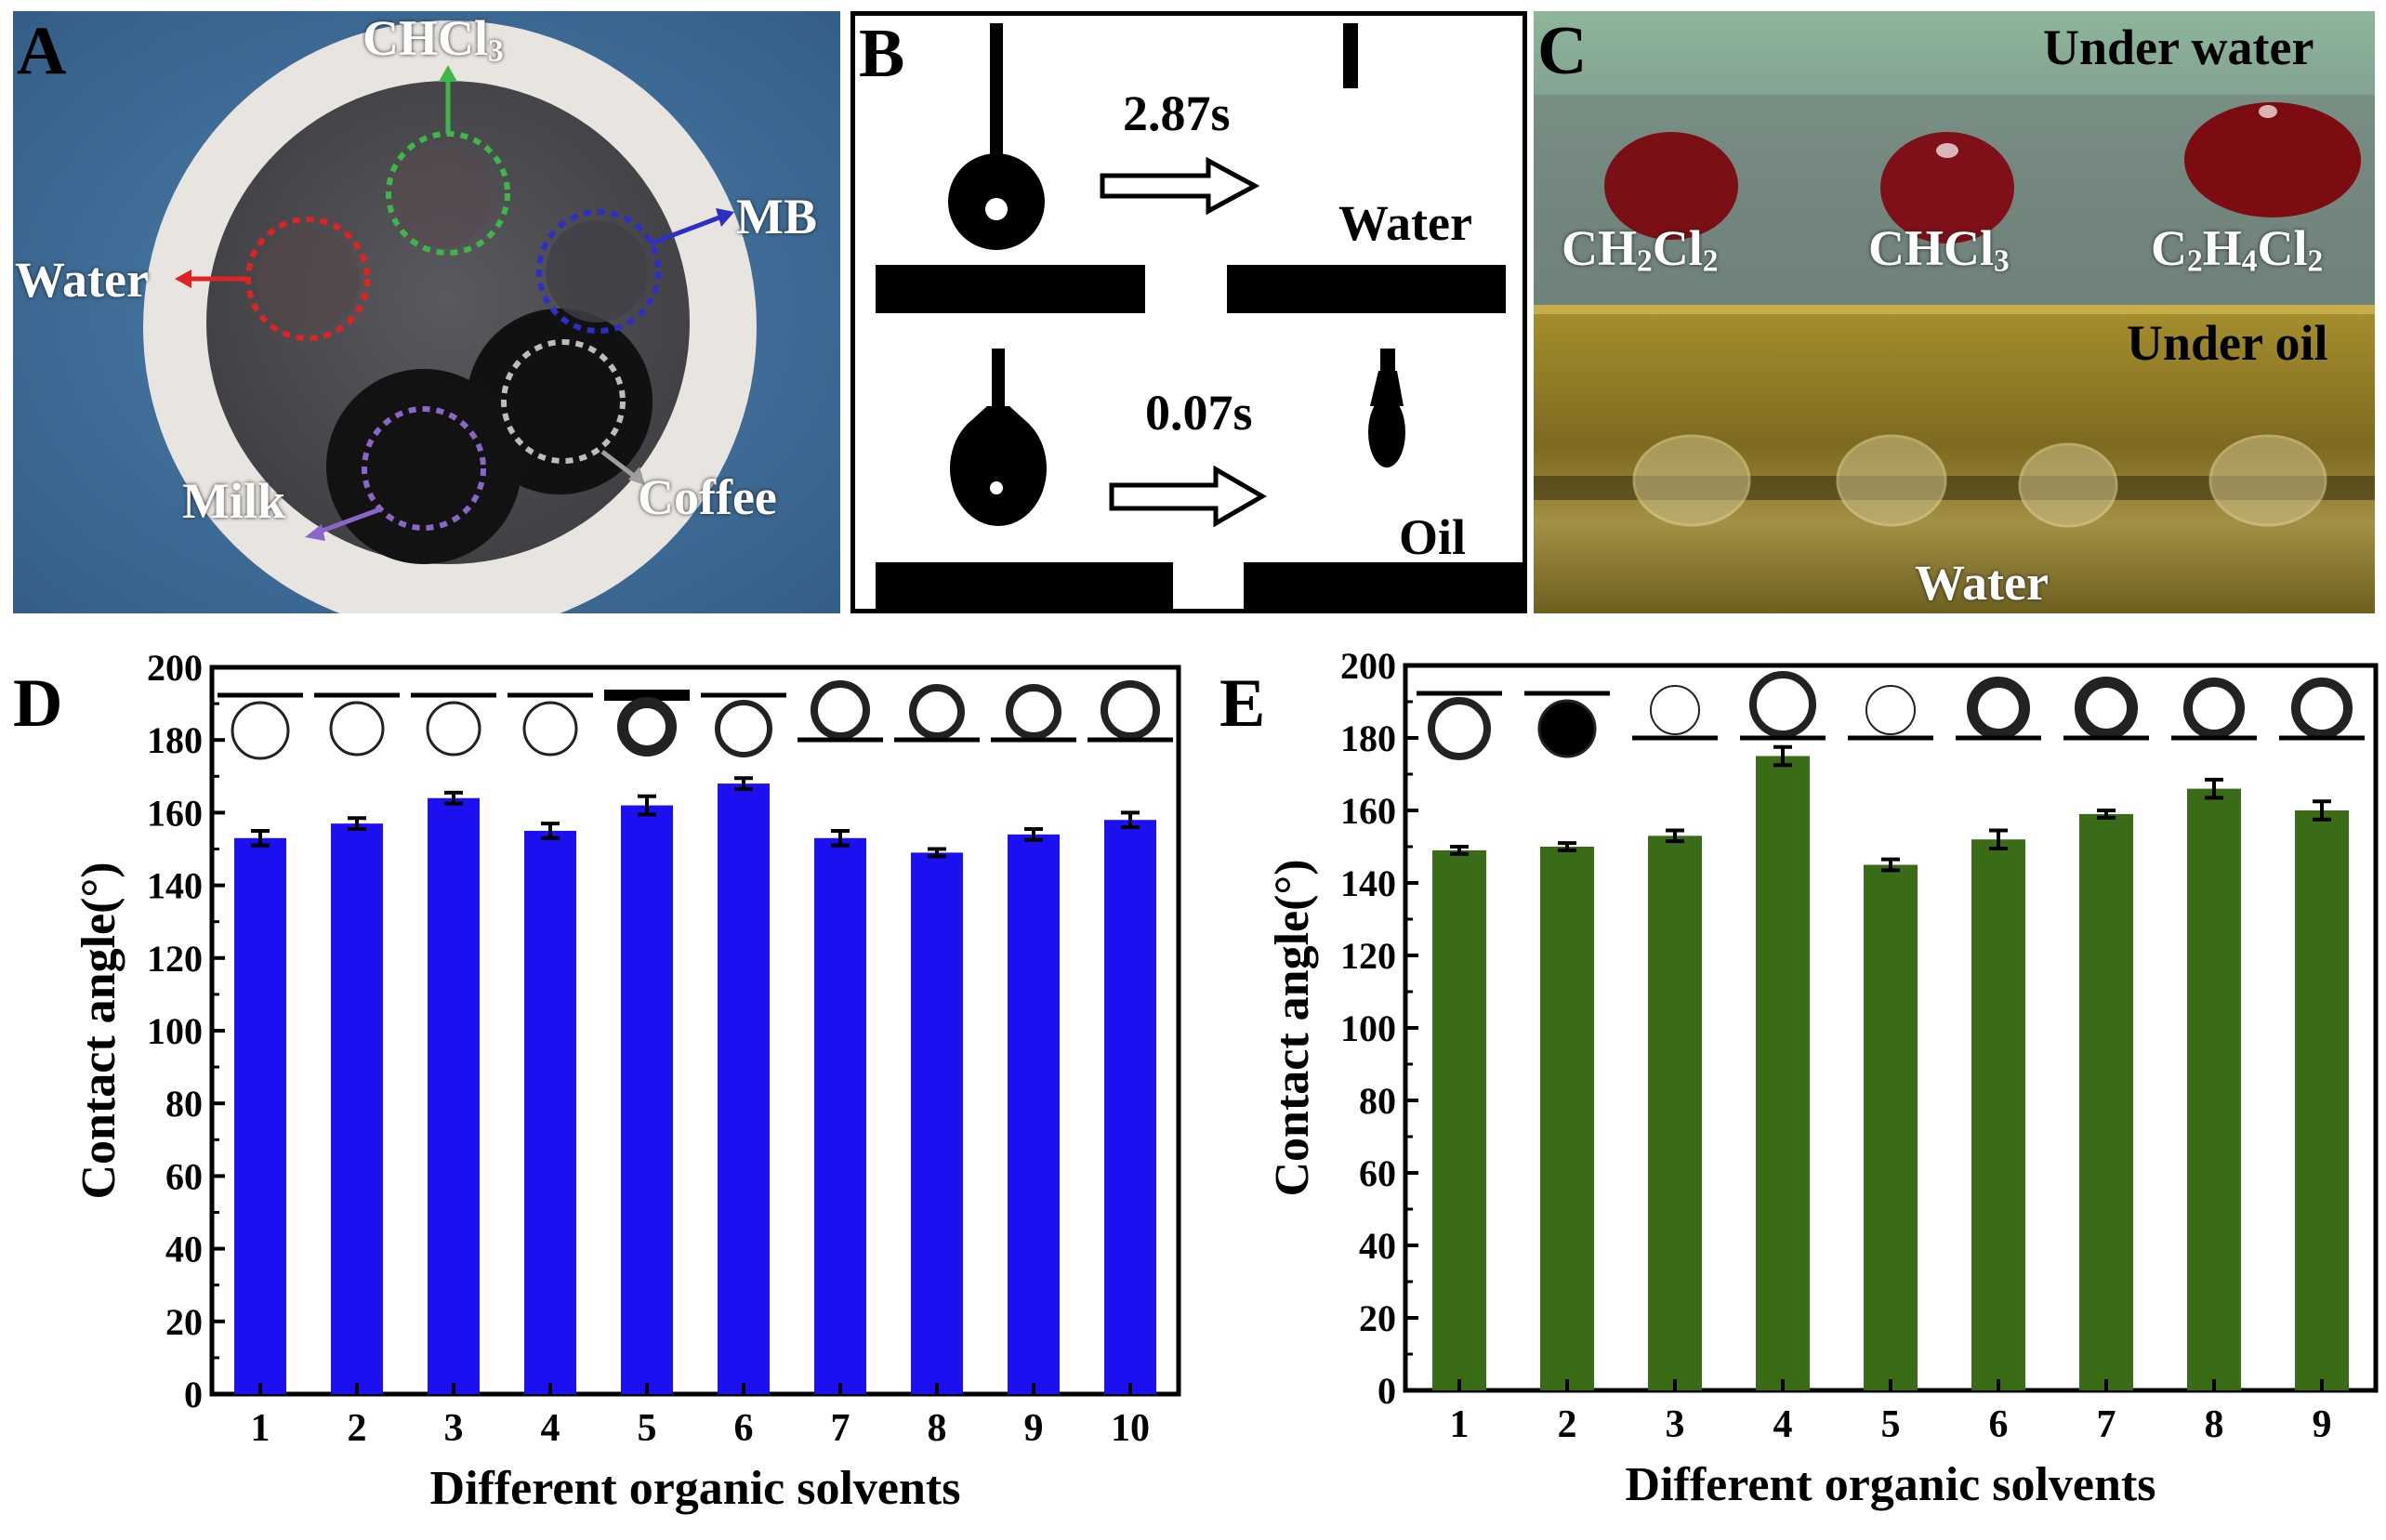 This screenshot has width=2386, height=1540. What do you see at coordinates (882, 54) in the screenshot?
I see `panel-b-letter: B` at bounding box center [882, 54].